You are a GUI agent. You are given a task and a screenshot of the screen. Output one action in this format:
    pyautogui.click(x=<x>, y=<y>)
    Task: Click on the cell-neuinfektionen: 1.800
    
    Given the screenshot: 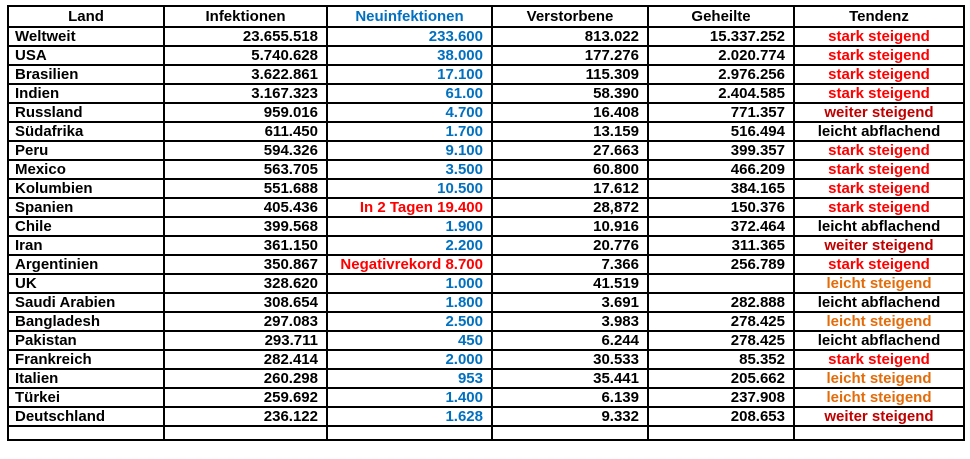 What is the action you would take?
    pyautogui.click(x=409, y=302)
    